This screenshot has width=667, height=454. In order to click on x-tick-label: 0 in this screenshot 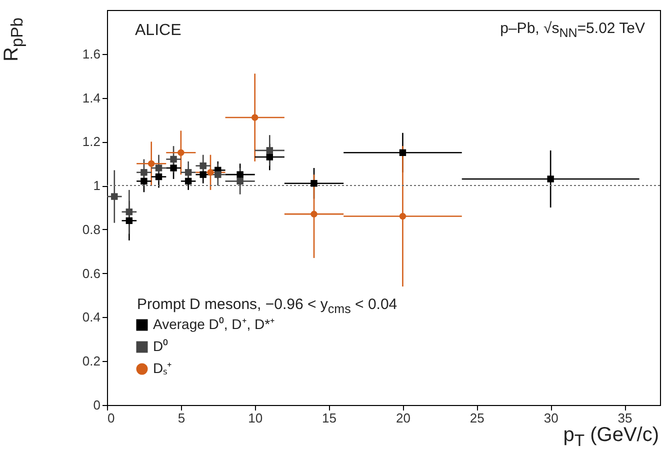, I will do `click(111, 418)`.